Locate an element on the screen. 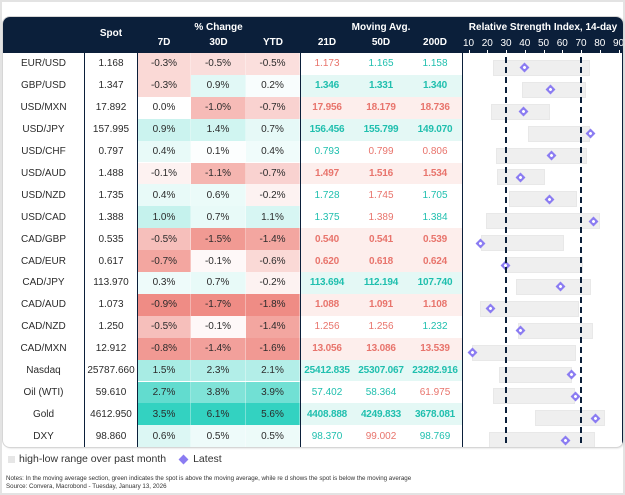  header-50d: 50D is located at coordinates (381, 42).